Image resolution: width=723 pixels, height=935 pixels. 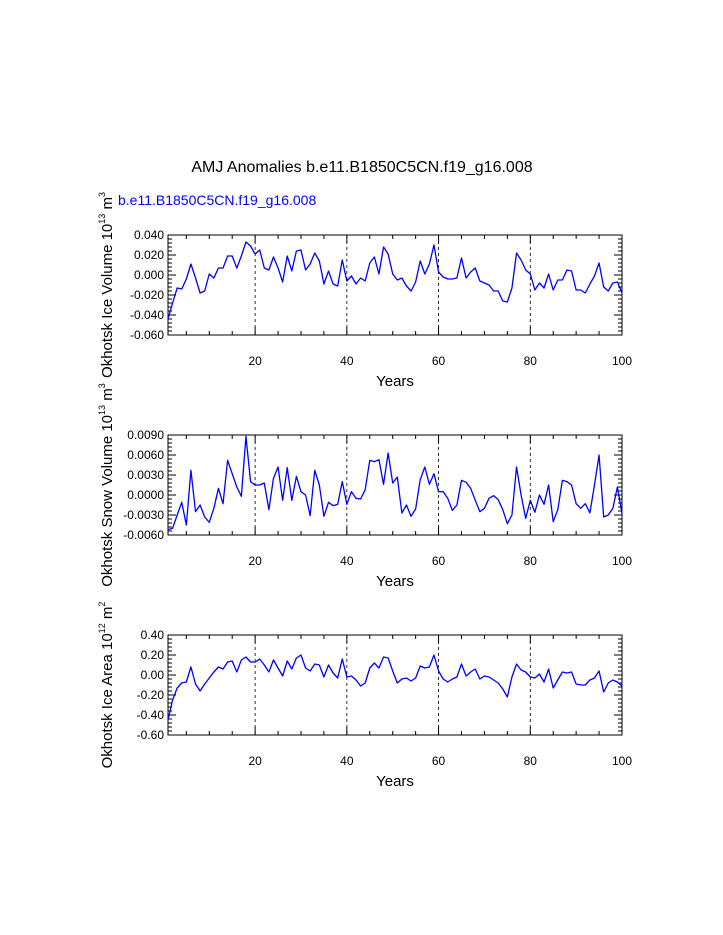 What do you see at coordinates (145, 475) in the screenshot?
I see `y-tick-label: 0.0030` at bounding box center [145, 475].